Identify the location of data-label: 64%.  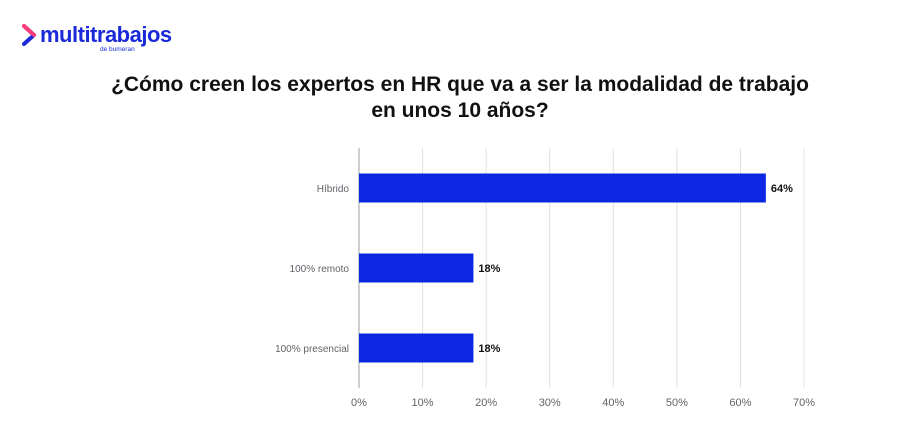
(782, 189).